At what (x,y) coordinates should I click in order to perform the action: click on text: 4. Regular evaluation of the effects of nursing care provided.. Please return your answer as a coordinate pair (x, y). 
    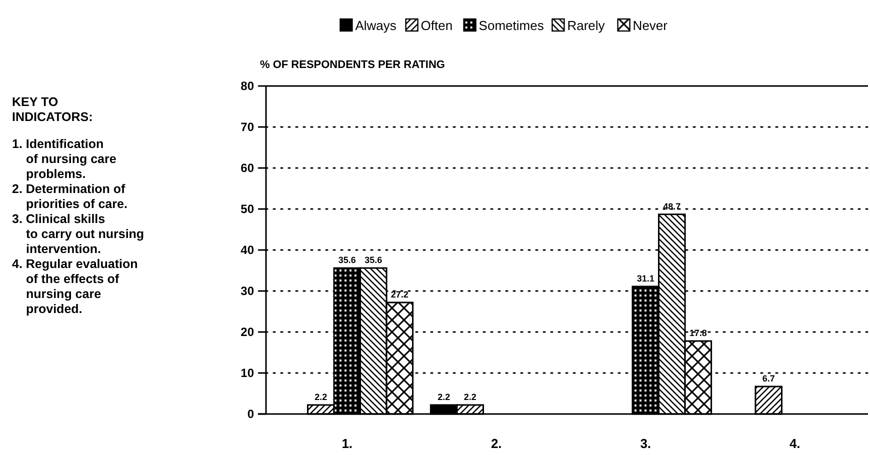
    Looking at the image, I should click on (75, 286).